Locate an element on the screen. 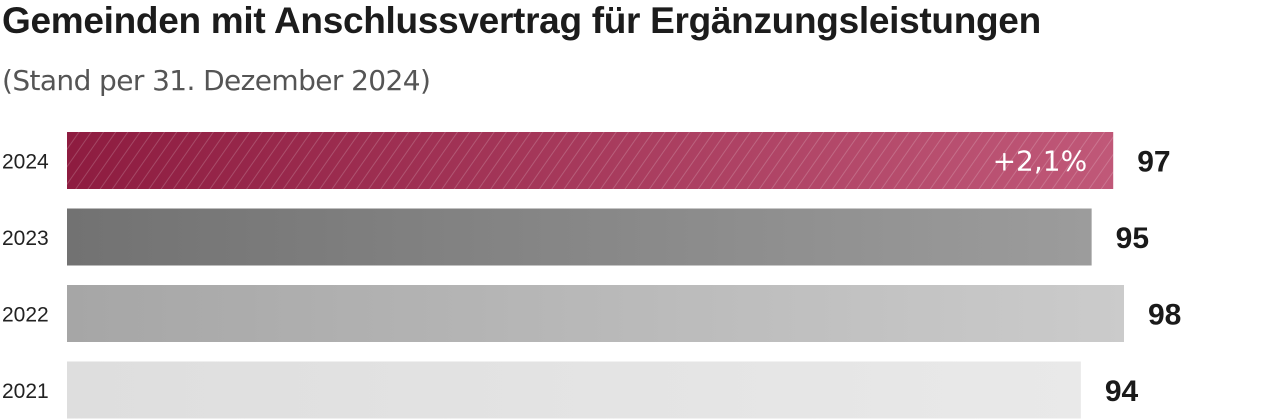  value-label-2024: 97 is located at coordinates (1153, 162).